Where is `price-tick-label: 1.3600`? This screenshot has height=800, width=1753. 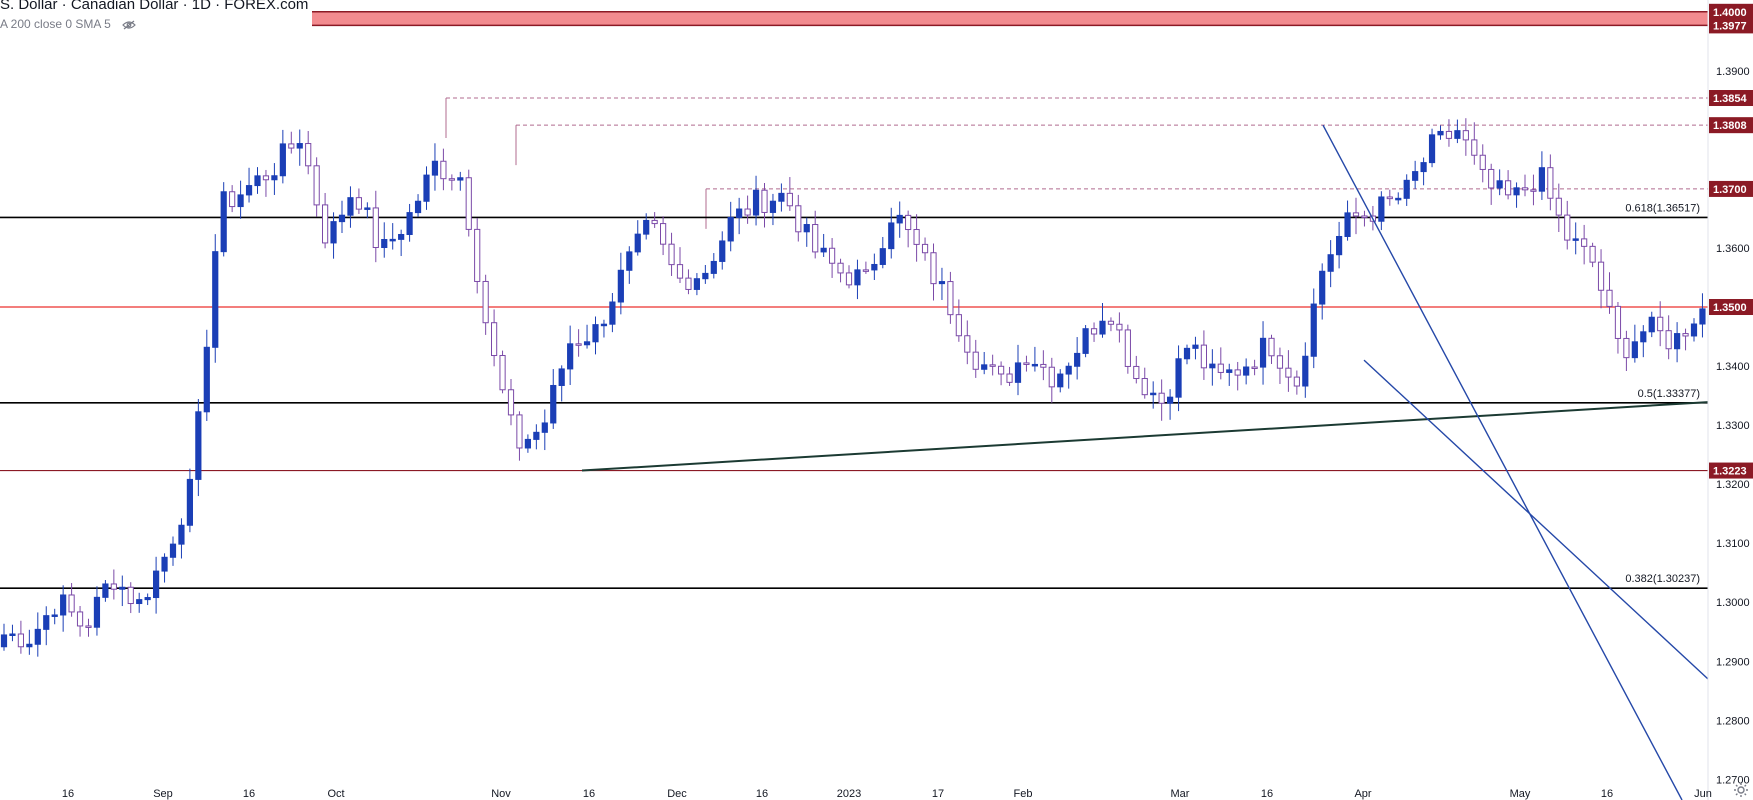 price-tick-label: 1.3600 is located at coordinates (1733, 249).